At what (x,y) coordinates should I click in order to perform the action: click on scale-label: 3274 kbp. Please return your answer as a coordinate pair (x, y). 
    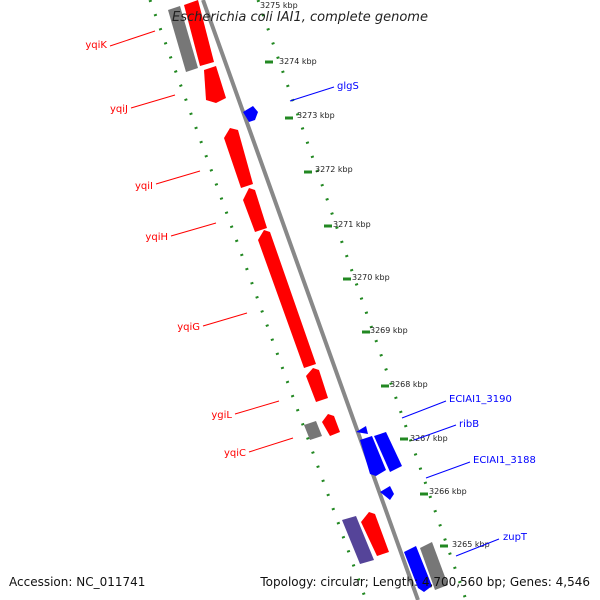
    Looking at the image, I should click on (298, 61).